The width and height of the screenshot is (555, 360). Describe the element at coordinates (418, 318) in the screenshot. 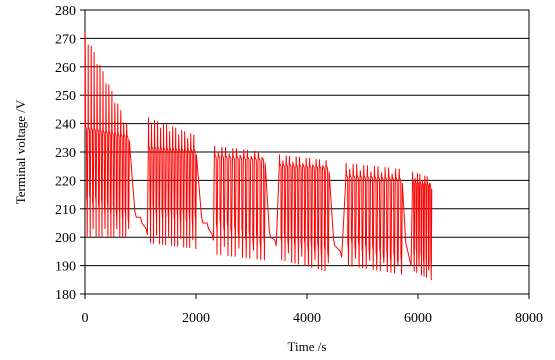

I see `x-tick-label: 6000` at that location.